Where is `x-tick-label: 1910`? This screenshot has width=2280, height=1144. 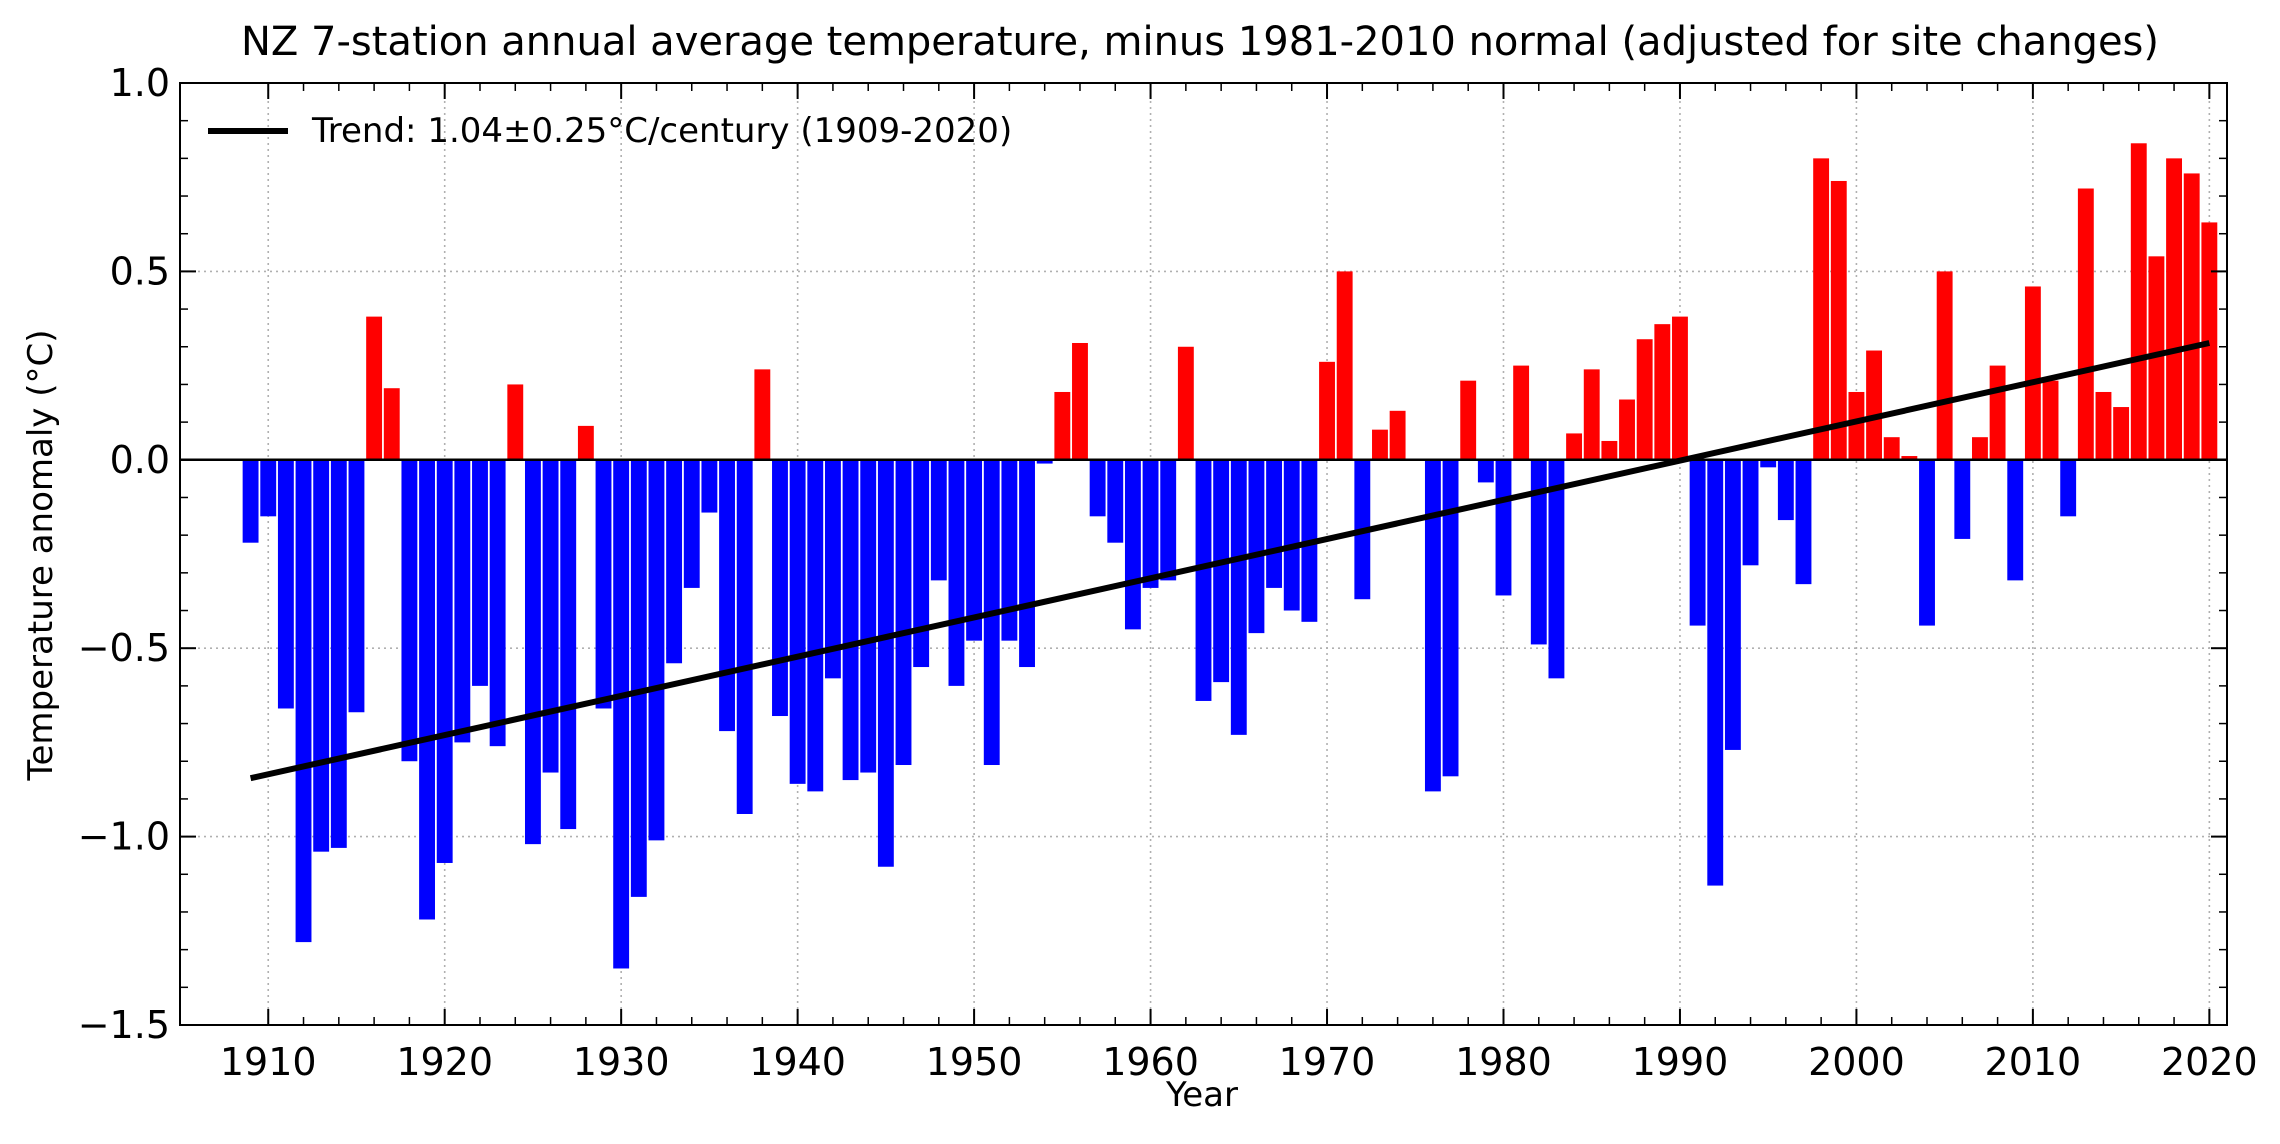 x-tick-label: 1910 is located at coordinates (268, 1062).